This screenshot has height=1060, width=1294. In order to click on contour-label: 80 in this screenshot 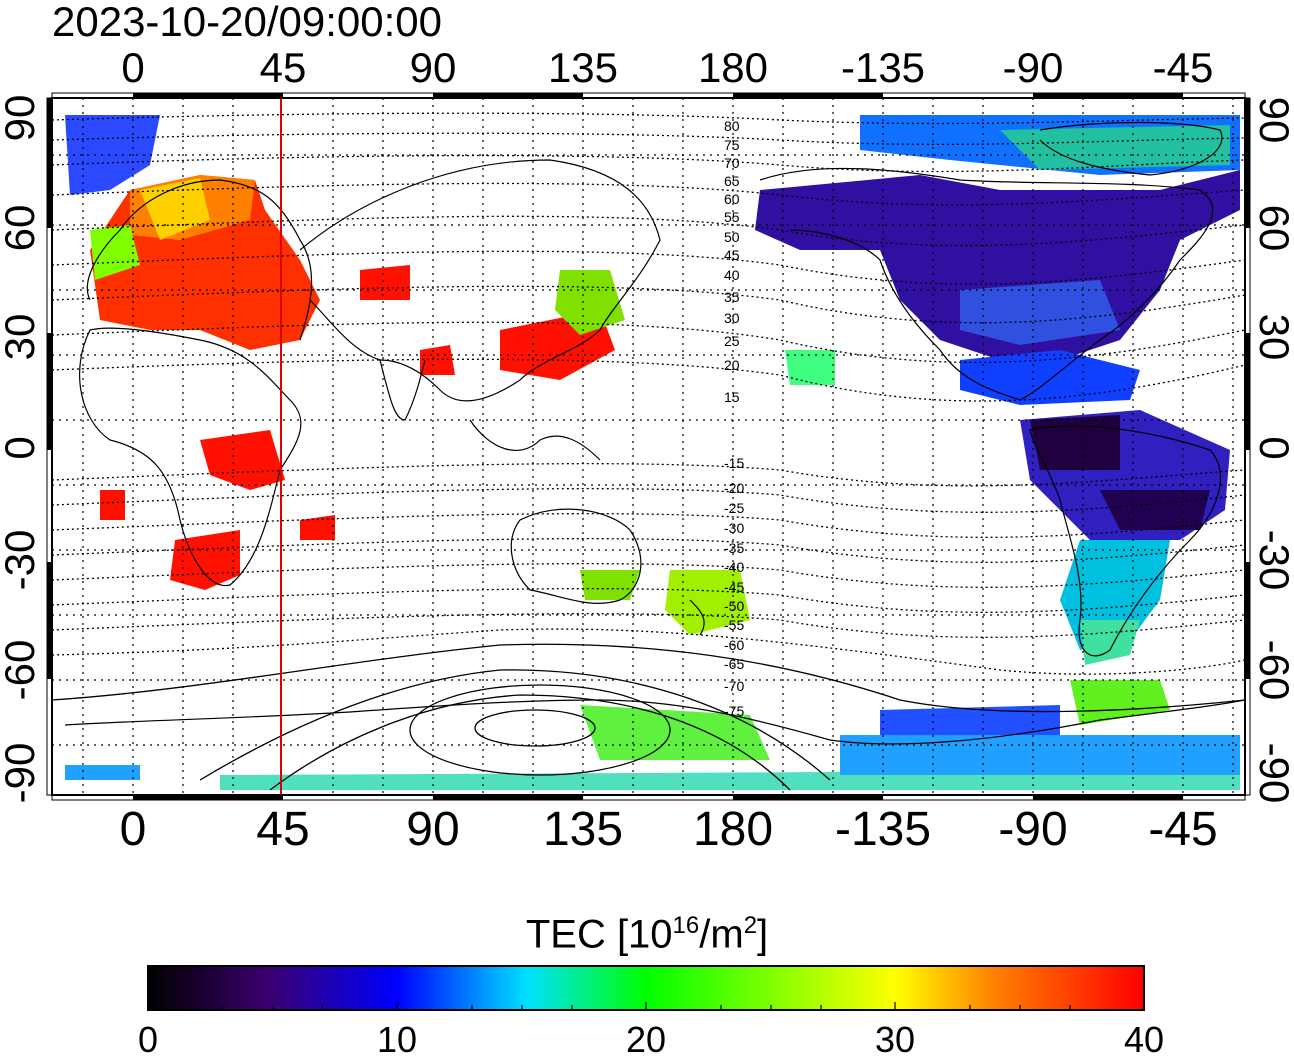, I will do `click(732, 126)`.